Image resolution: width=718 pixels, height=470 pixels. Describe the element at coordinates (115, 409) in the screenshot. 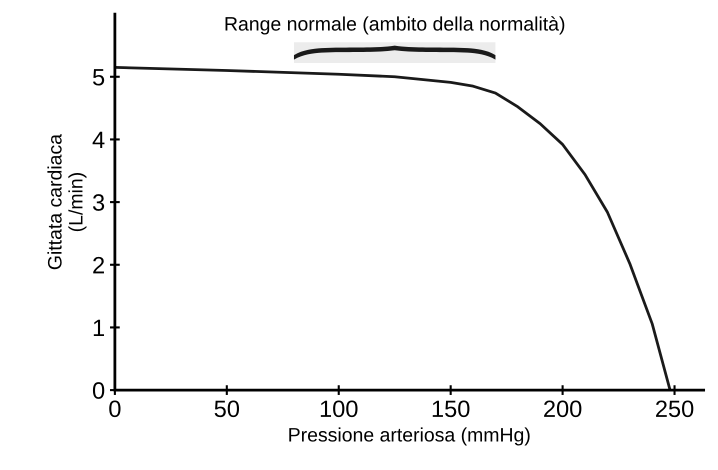

I see `x-tick-label: 0` at that location.